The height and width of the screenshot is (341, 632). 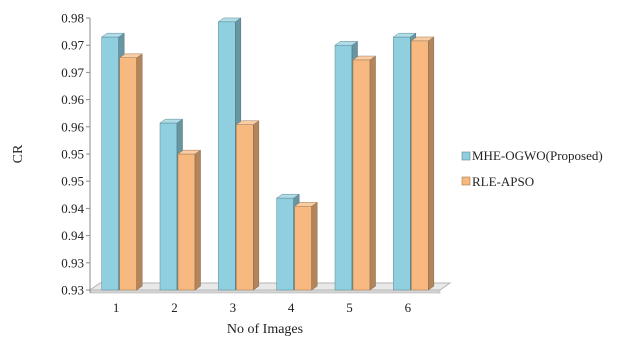 What do you see at coordinates (466, 156) in the screenshot?
I see `legend-swatch-mhe-ogwo` at bounding box center [466, 156].